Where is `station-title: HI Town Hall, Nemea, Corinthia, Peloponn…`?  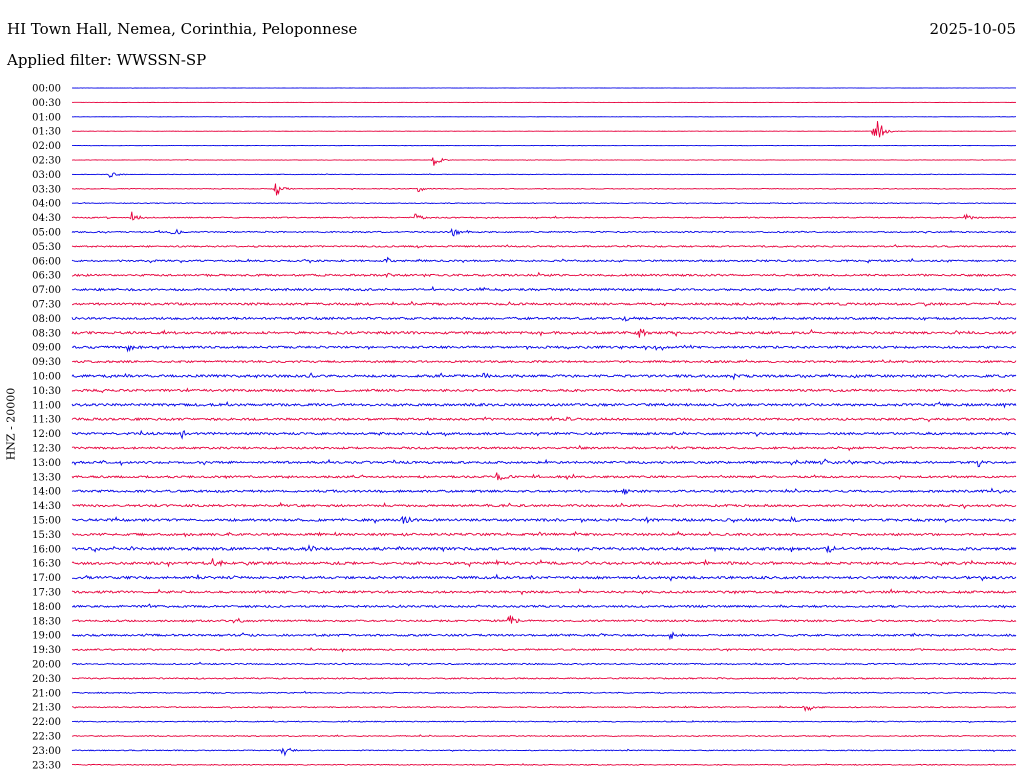
station-title: HI Town Hall, Nemea, Corinthia, Peloponn… is located at coordinates (182, 29).